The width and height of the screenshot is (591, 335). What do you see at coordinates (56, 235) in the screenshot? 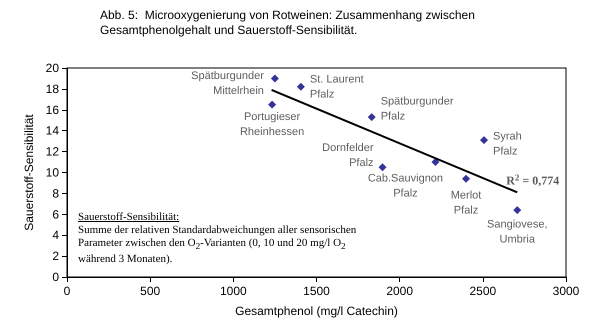
I see `y-tick-label: 4` at bounding box center [56, 235].